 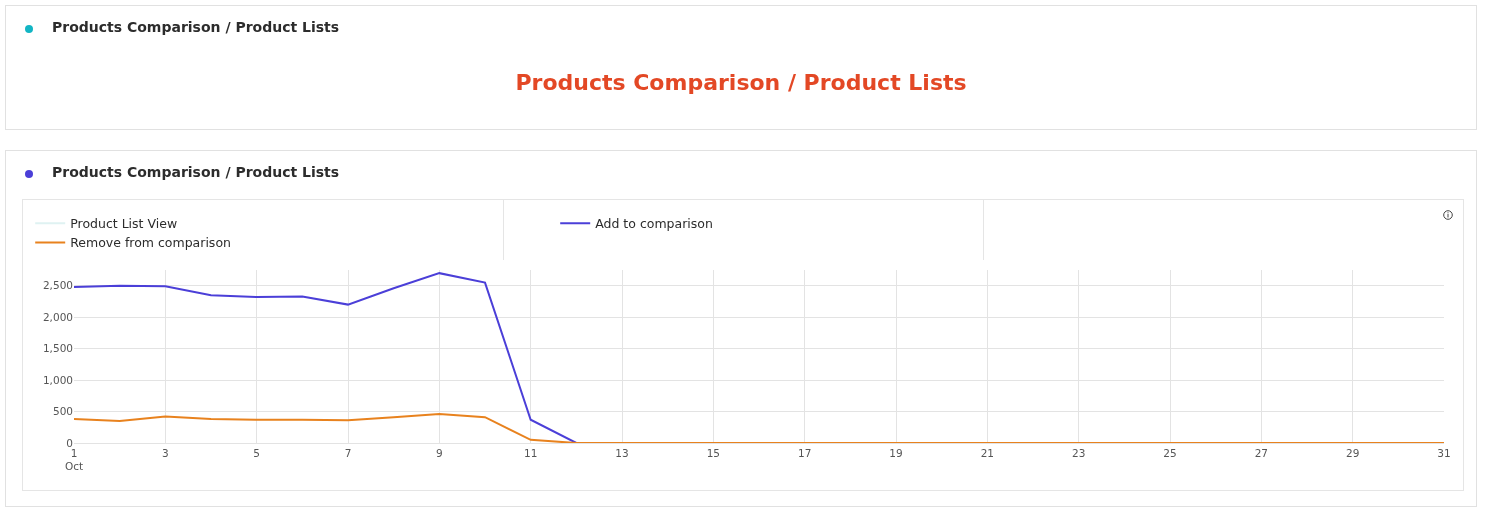 I want to click on x-tick-label: 29, so click(x=1352, y=452).